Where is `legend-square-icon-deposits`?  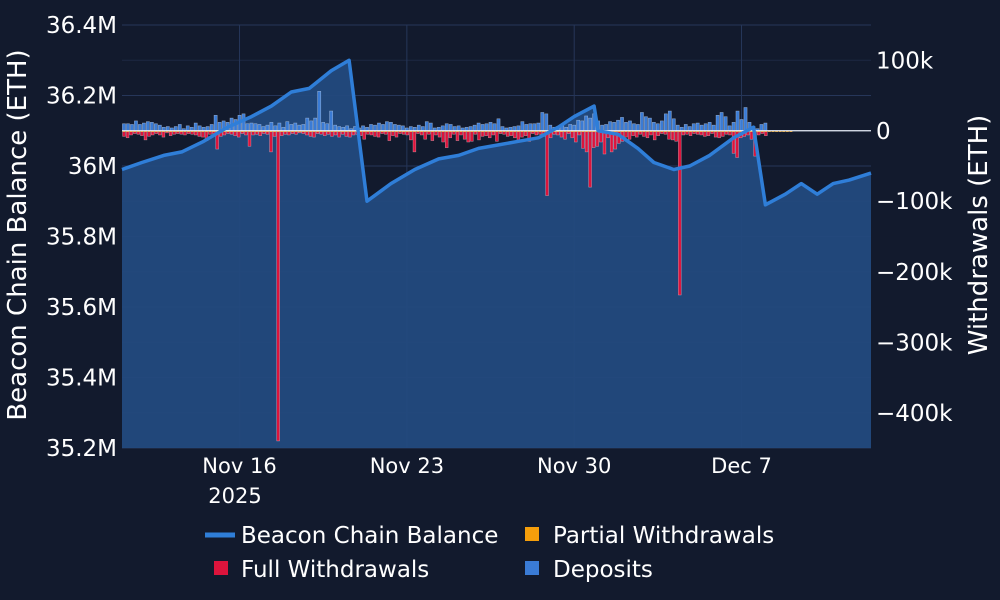
legend-square-icon-deposits is located at coordinates (532, 568).